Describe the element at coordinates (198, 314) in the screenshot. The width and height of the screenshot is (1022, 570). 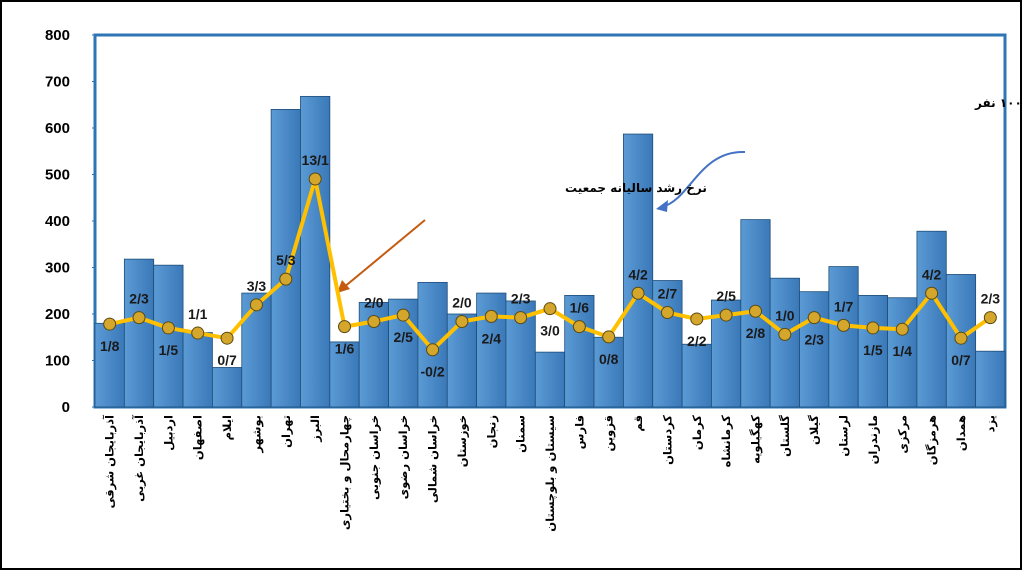
I see `data-label: 1/1` at that location.